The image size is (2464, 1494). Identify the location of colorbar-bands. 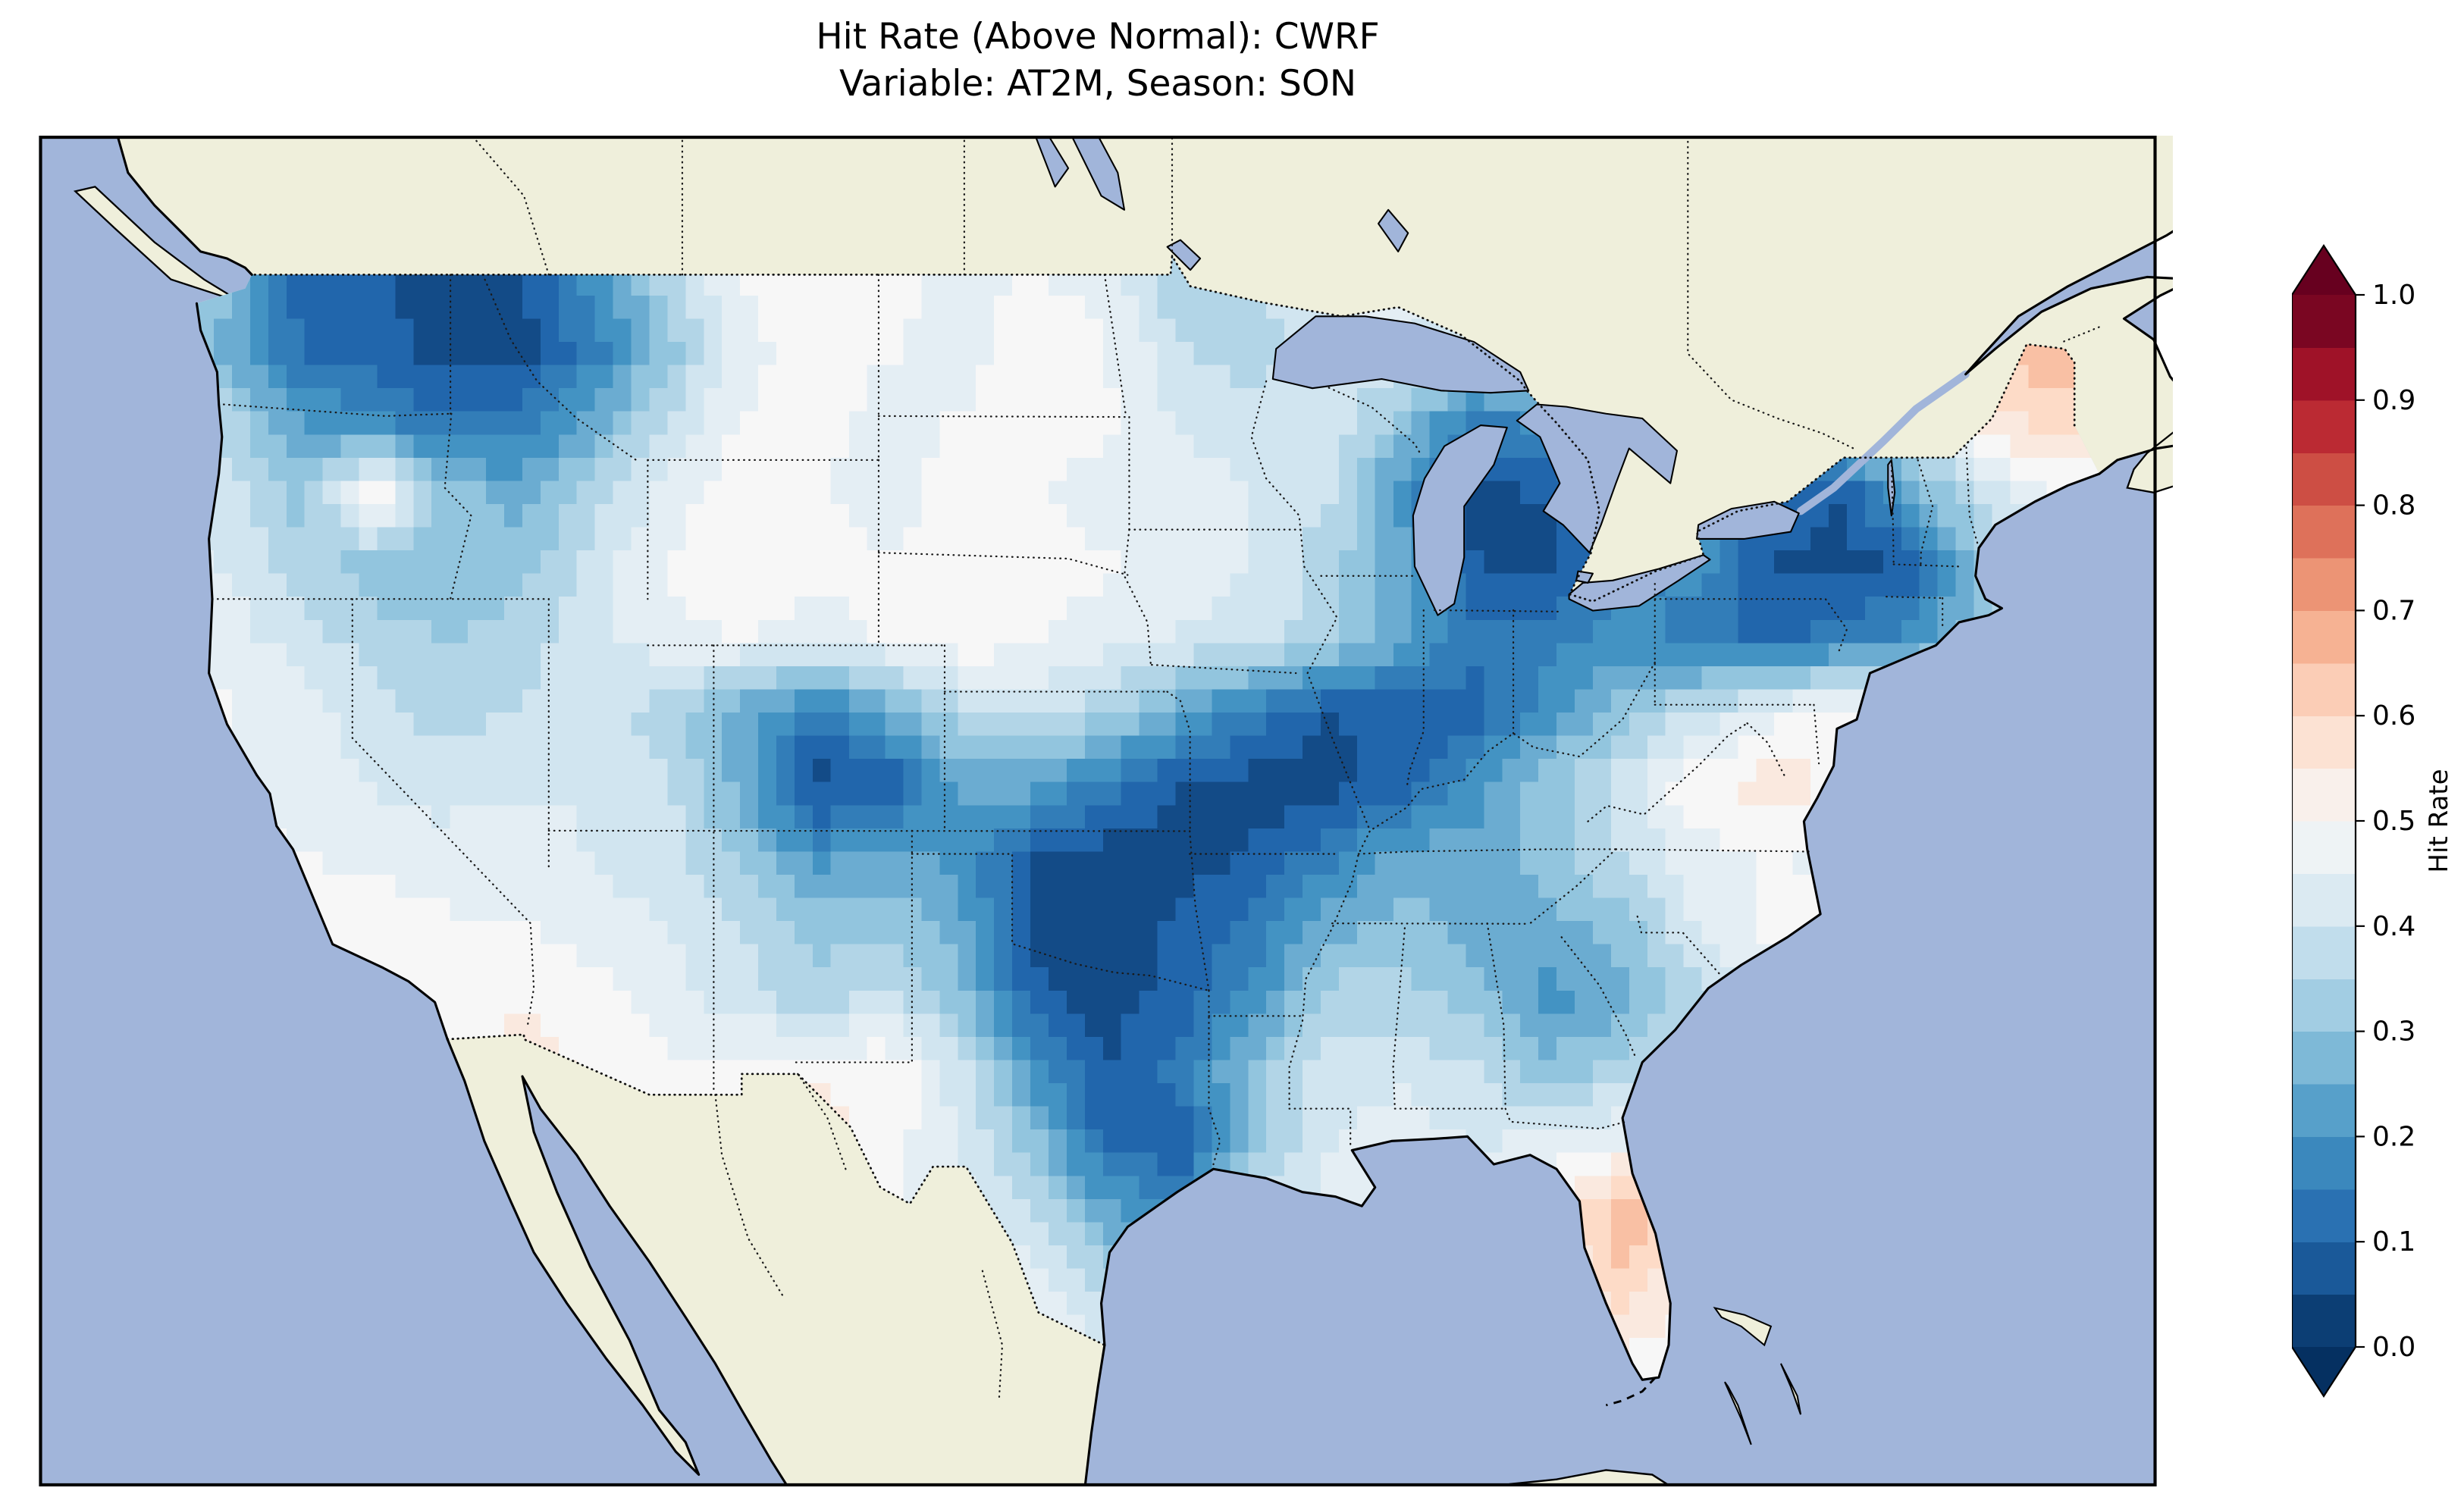
(2324, 821).